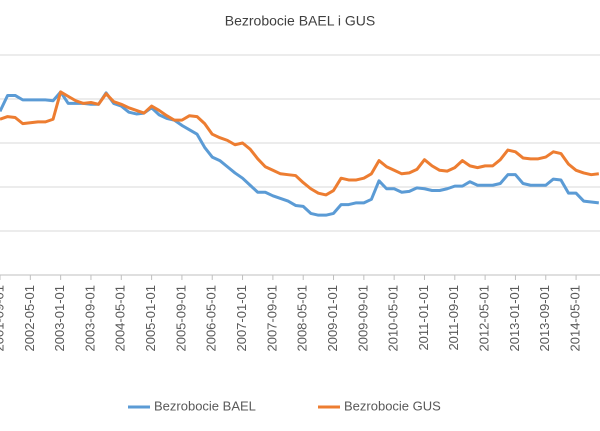 This screenshot has width=600, height=431. Describe the element at coordinates (271, 318) in the screenshot. I see `x-tick-label: 2007-09-01` at that location.